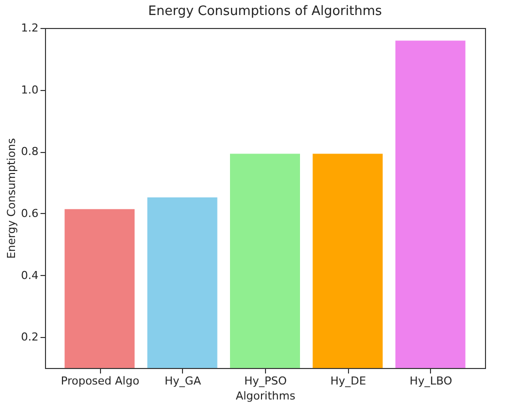  What do you see at coordinates (183, 381) in the screenshot?
I see `x-tick-label: Hy_GA` at bounding box center [183, 381].